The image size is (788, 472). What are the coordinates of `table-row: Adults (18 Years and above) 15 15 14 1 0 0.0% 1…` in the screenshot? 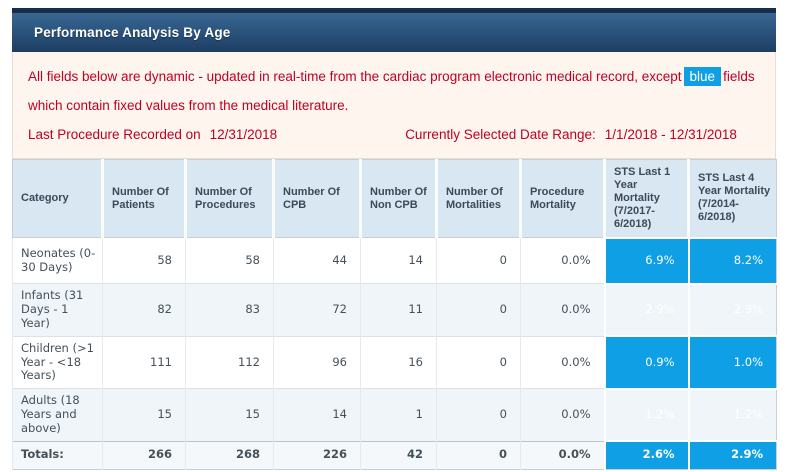 It's located at (394, 414).